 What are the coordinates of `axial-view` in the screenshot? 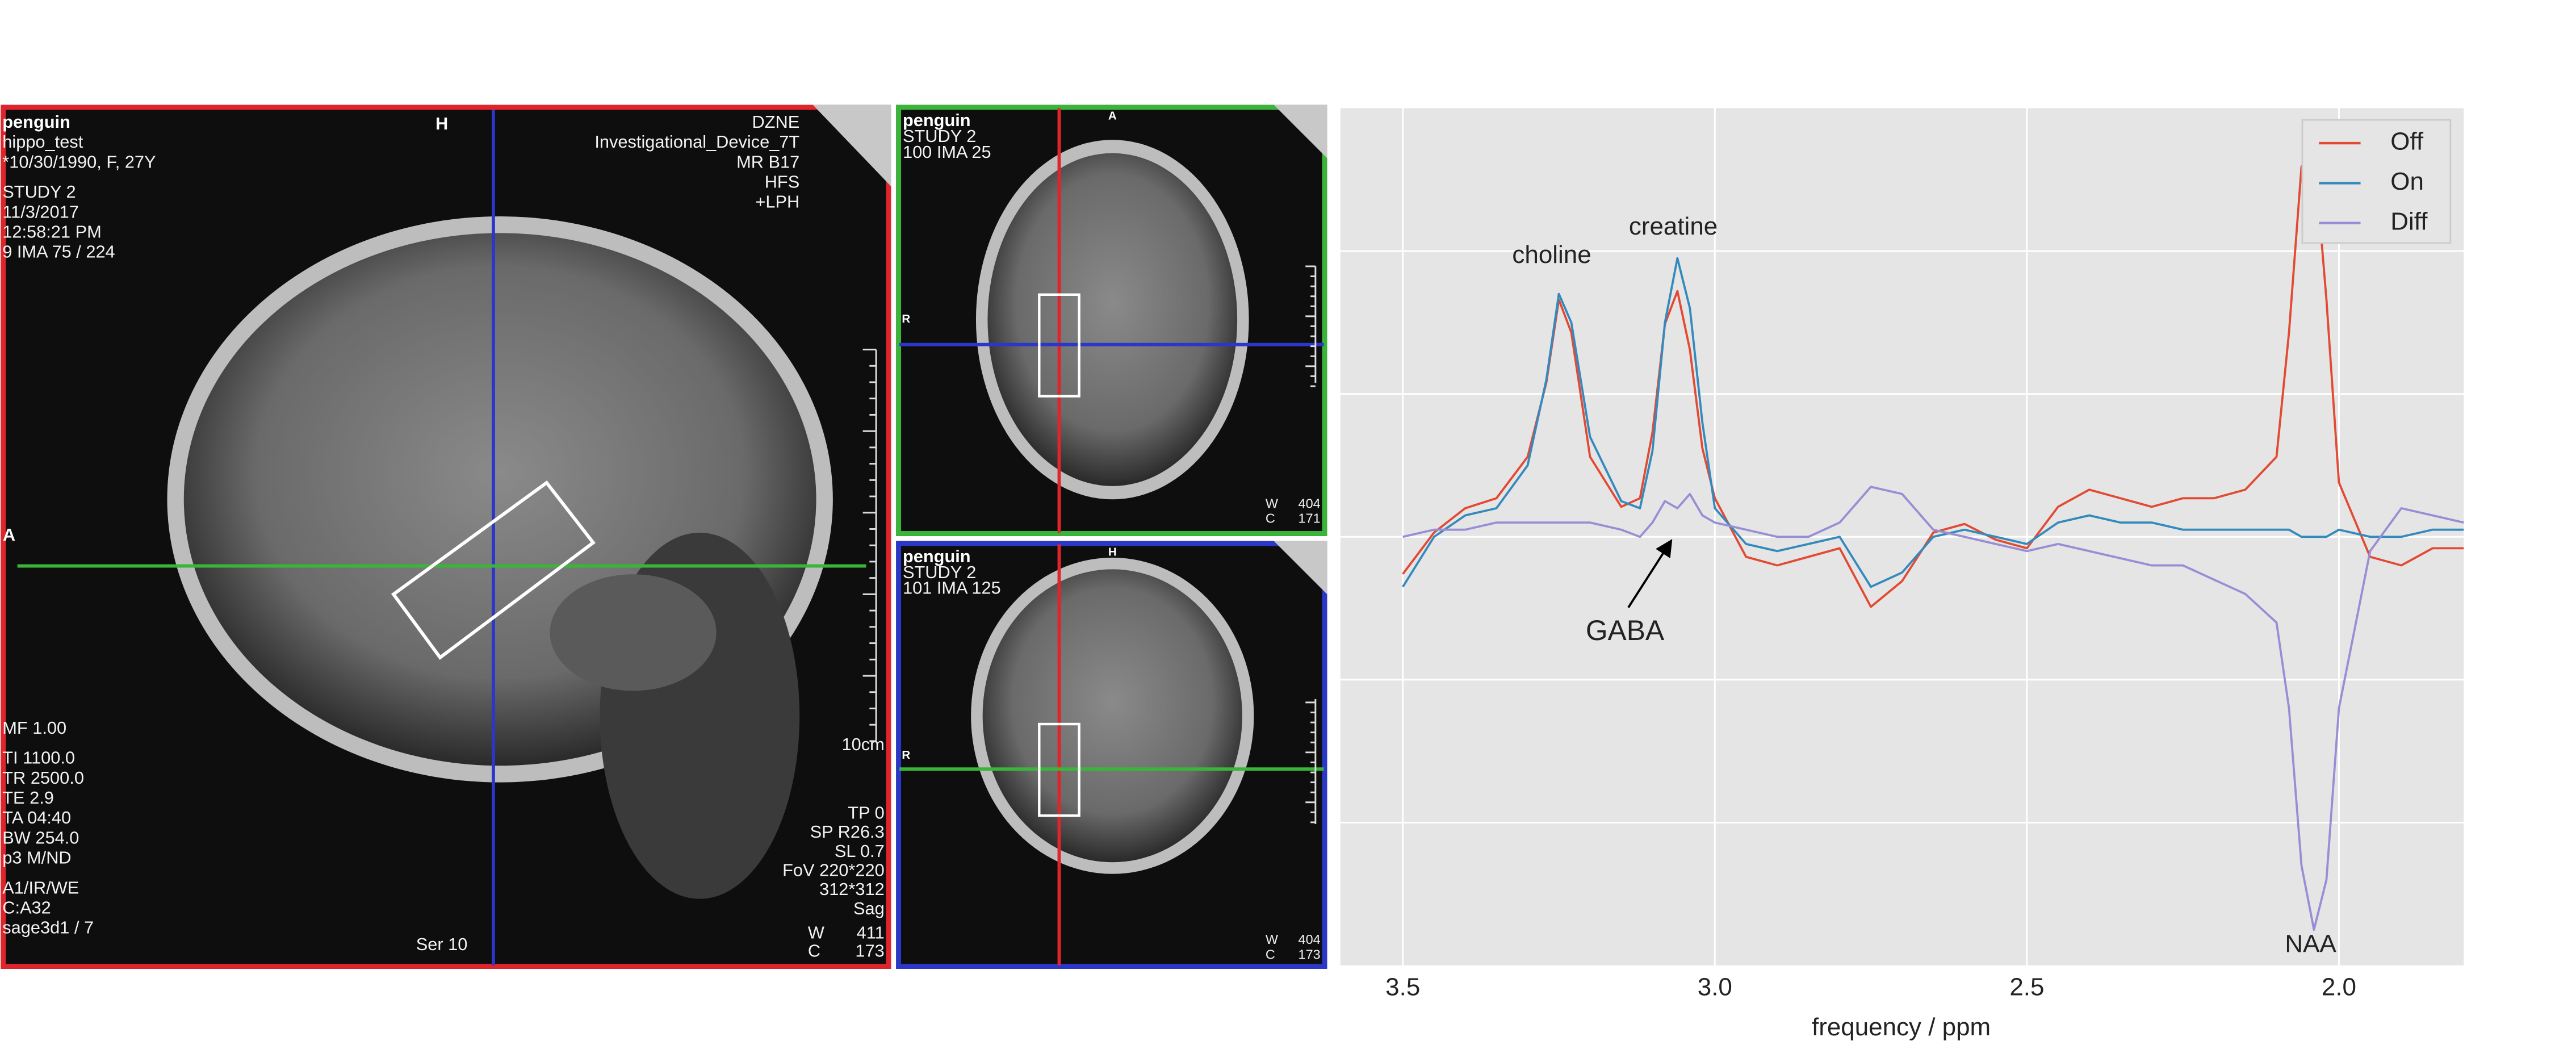 It's located at (1111, 320).